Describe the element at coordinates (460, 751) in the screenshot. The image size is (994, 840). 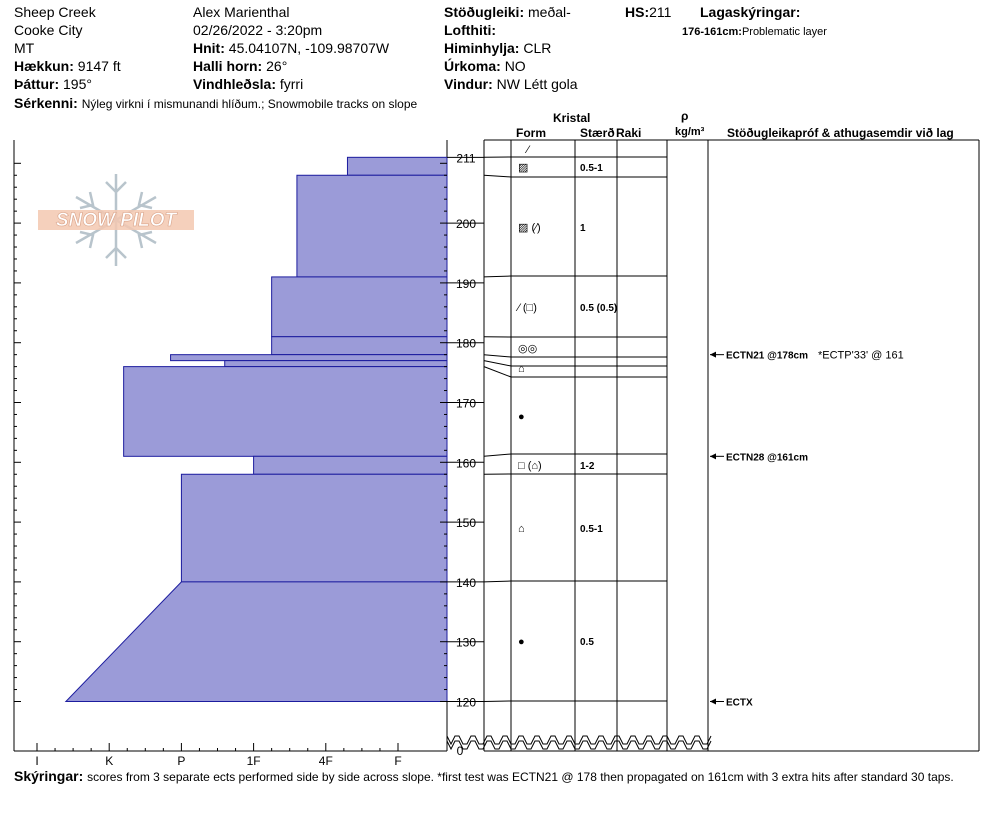
I see `axis-break-label: 0` at that location.